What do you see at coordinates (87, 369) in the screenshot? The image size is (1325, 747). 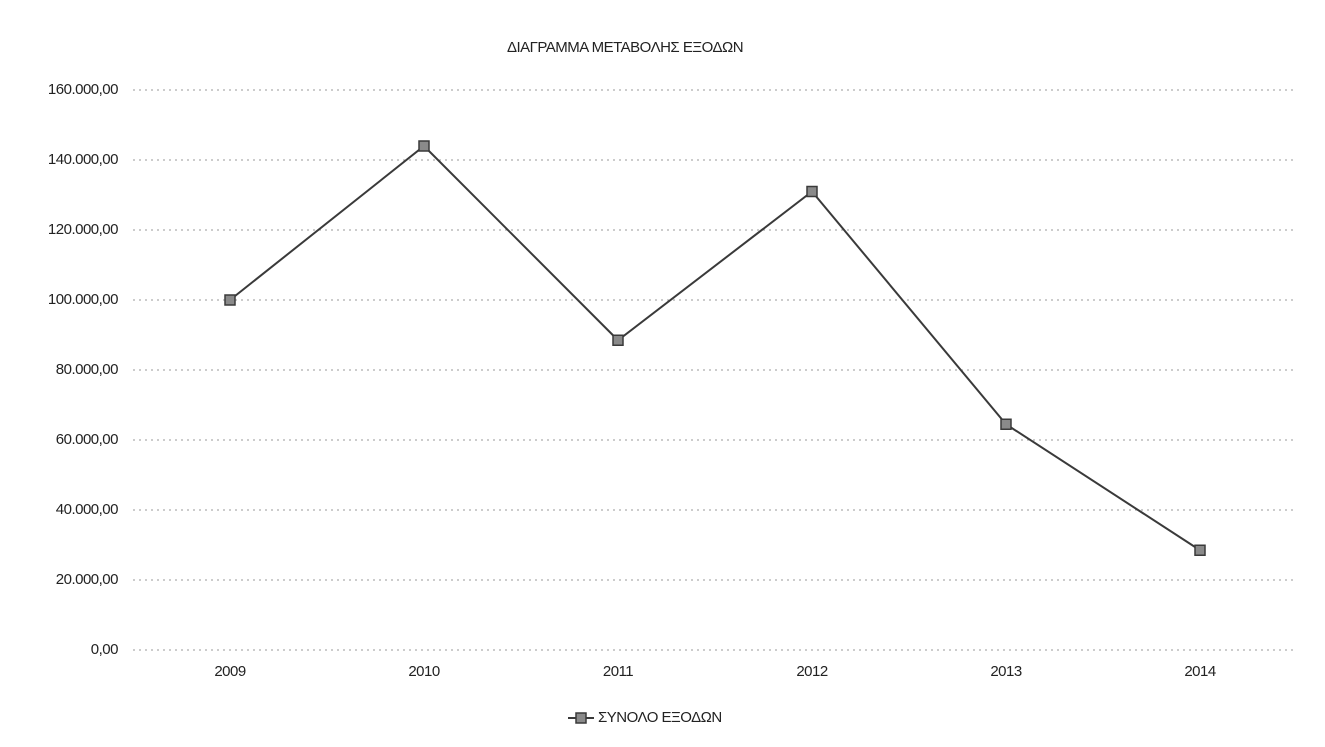 I see `y-tick-label: 80.000,00` at bounding box center [87, 369].